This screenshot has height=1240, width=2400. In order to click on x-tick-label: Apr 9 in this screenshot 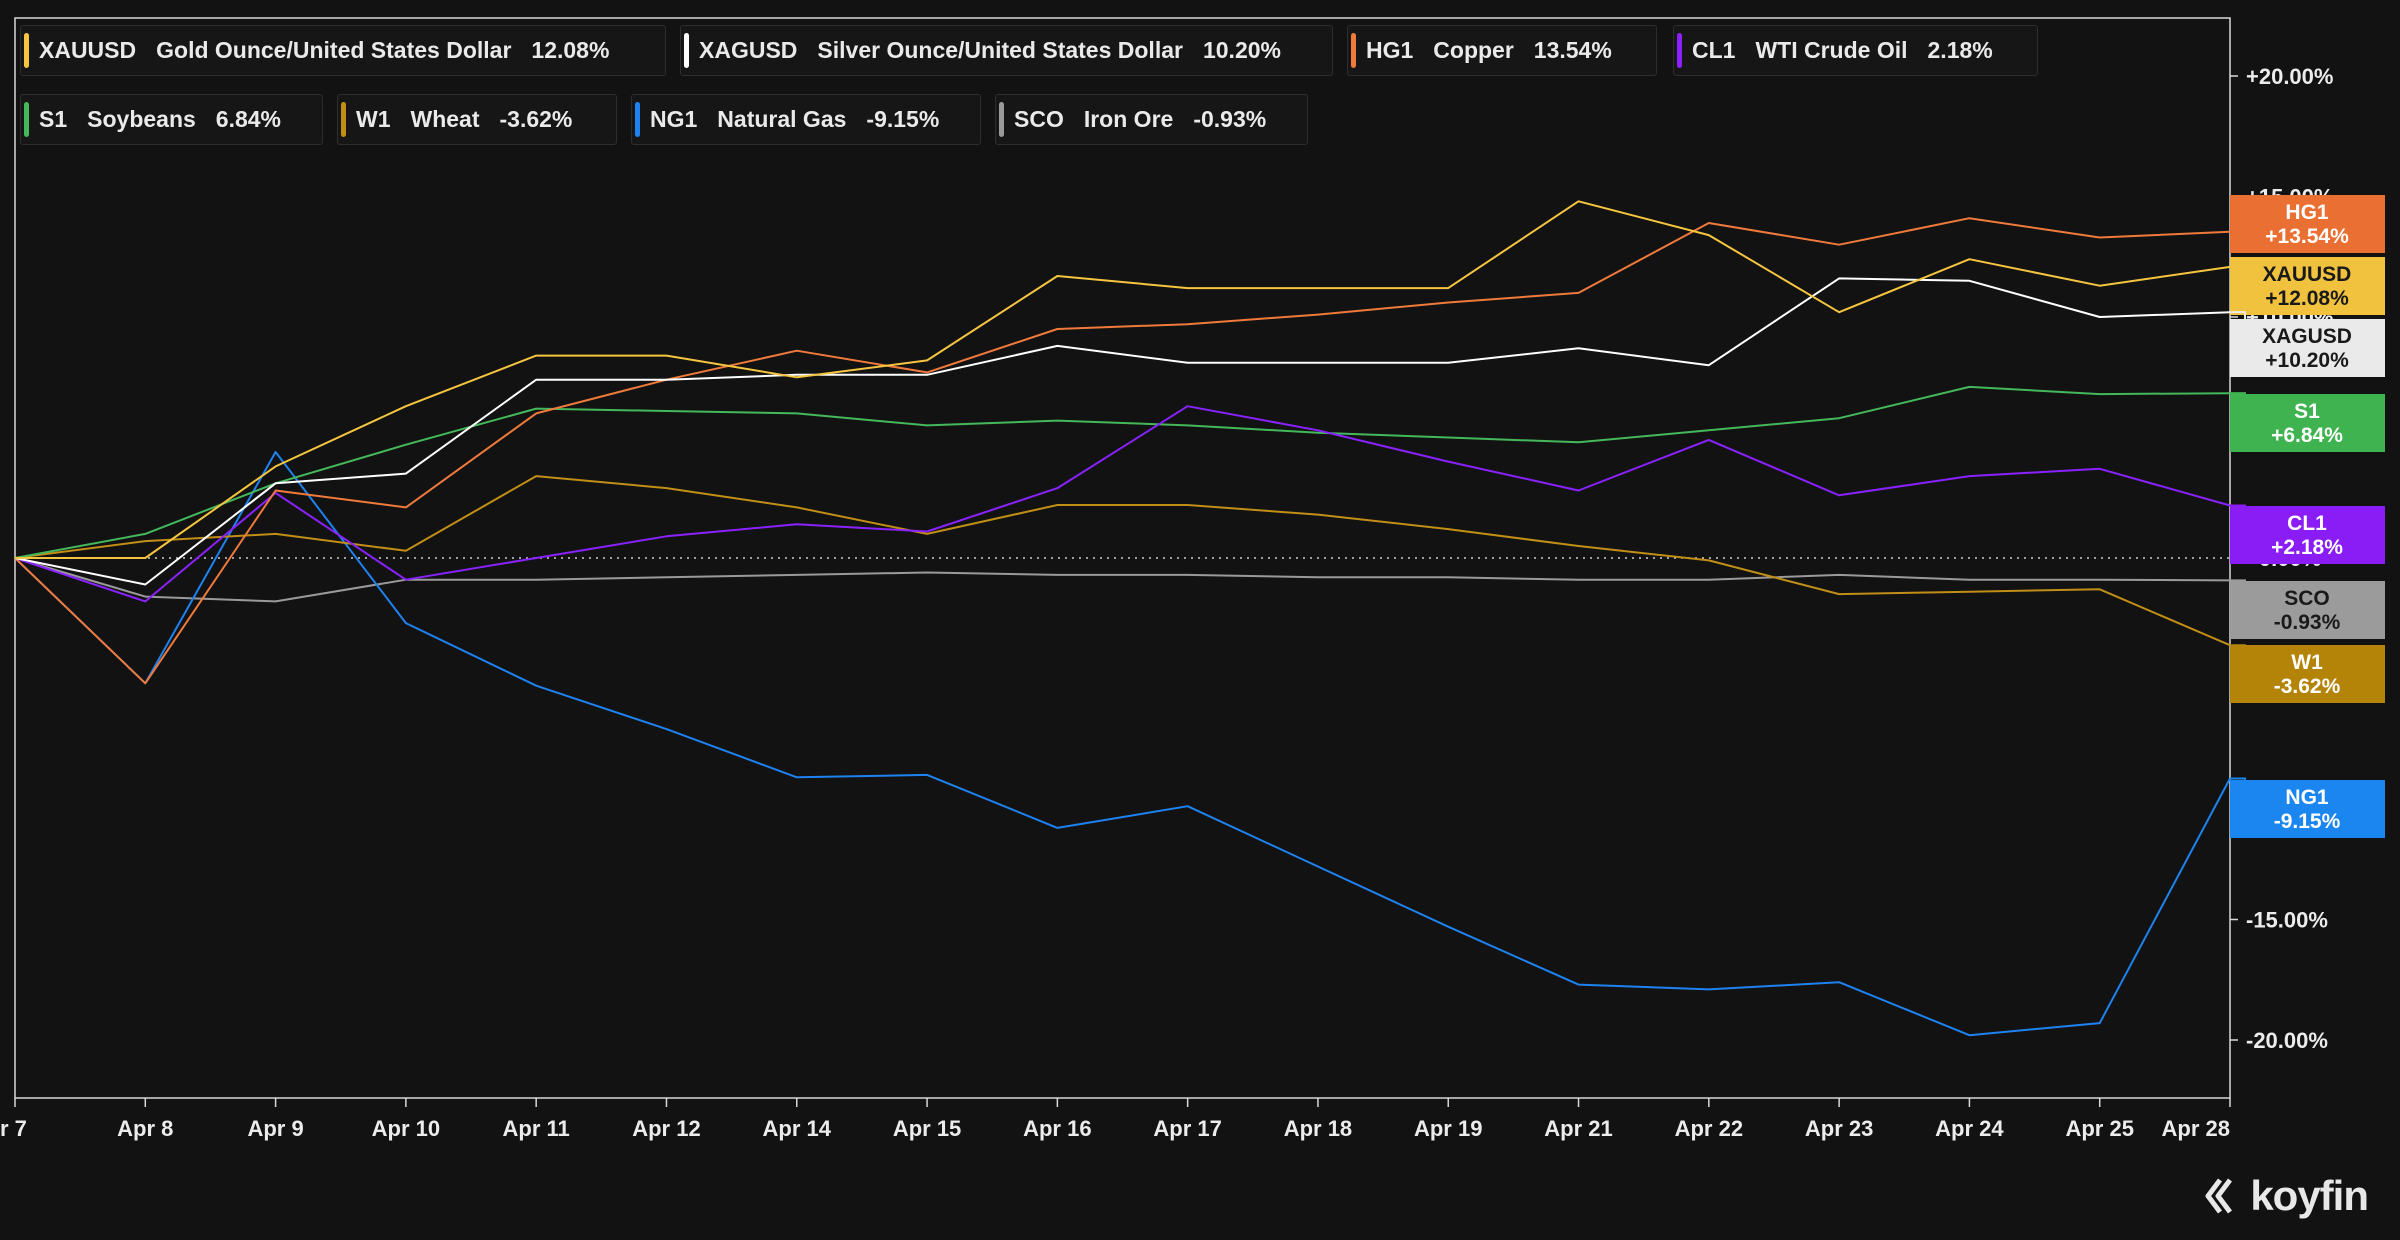, I will do `click(275, 1128)`.